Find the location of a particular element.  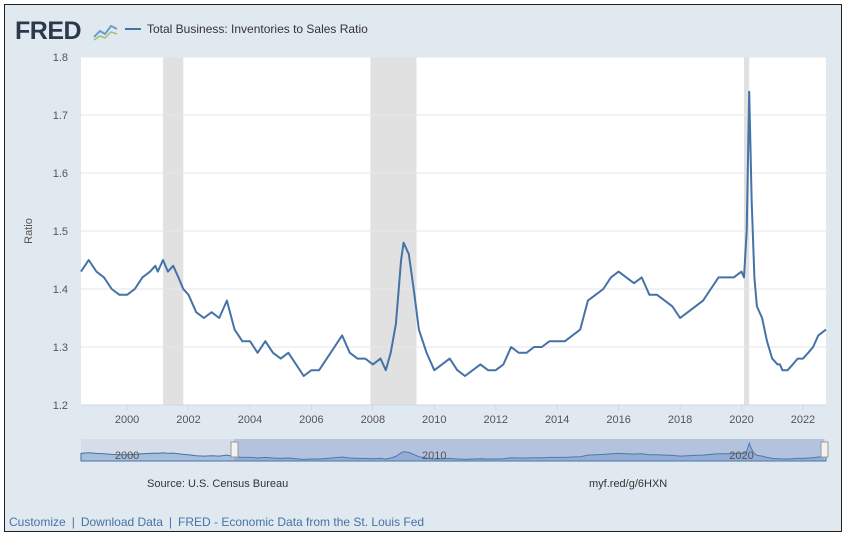

download-data-link: Download Data is located at coordinates (121, 522).